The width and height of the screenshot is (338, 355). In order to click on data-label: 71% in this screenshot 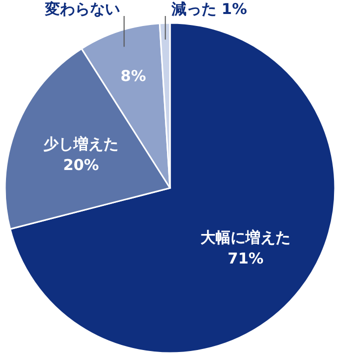, I will do `click(246, 259)`.